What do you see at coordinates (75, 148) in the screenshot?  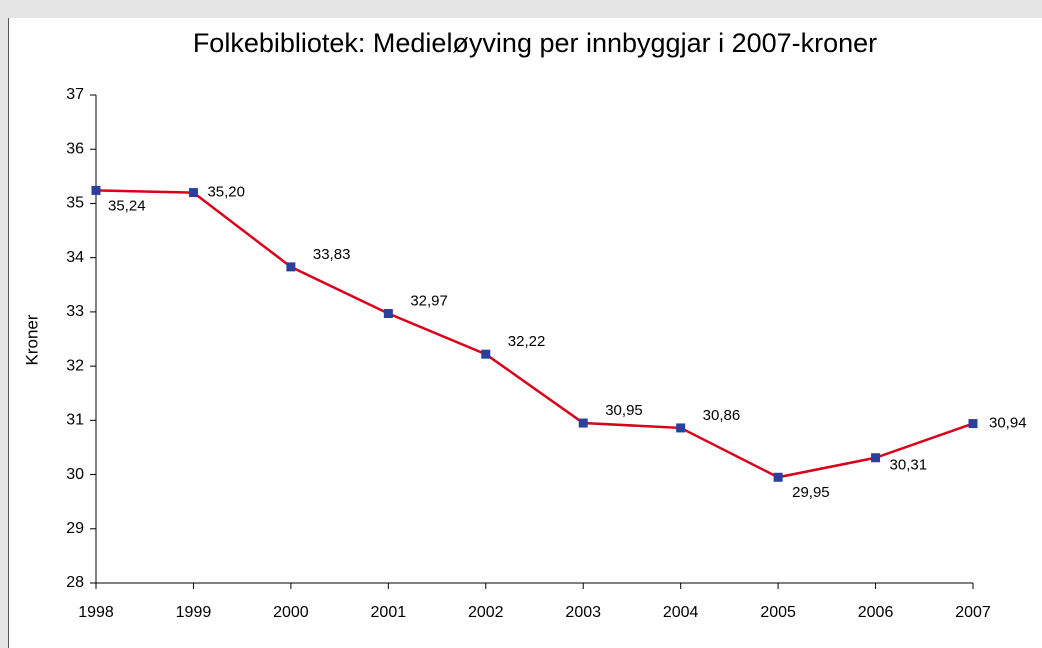 I see `y-tick-label: 36` at bounding box center [75, 148].